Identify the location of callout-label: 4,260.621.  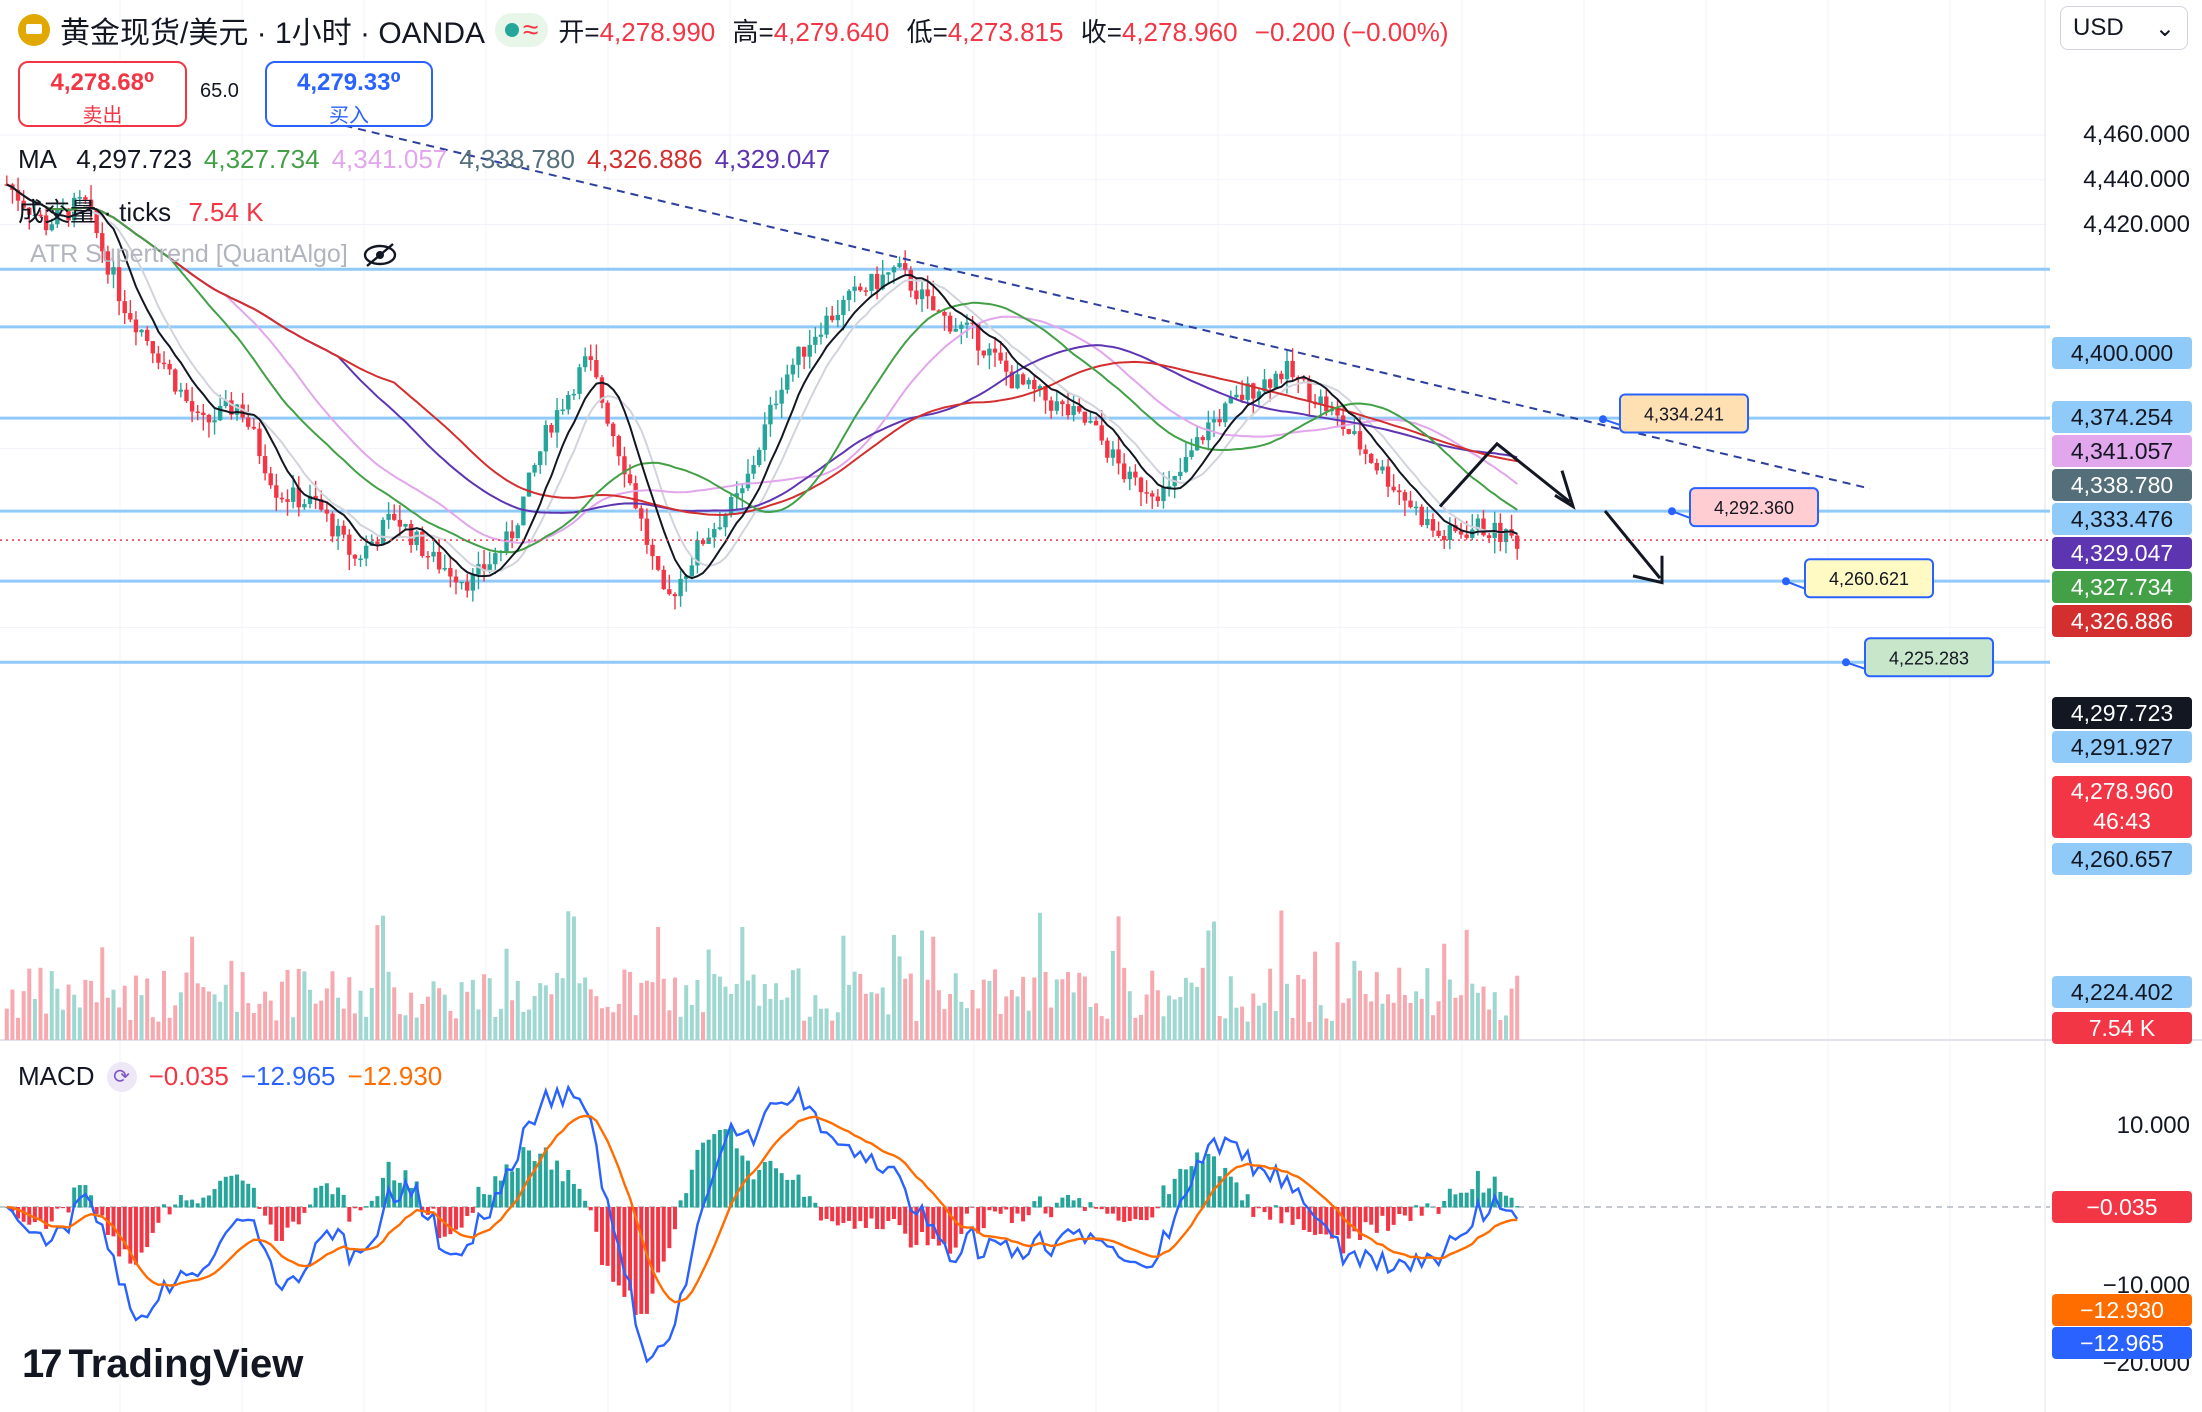
(1869, 579).